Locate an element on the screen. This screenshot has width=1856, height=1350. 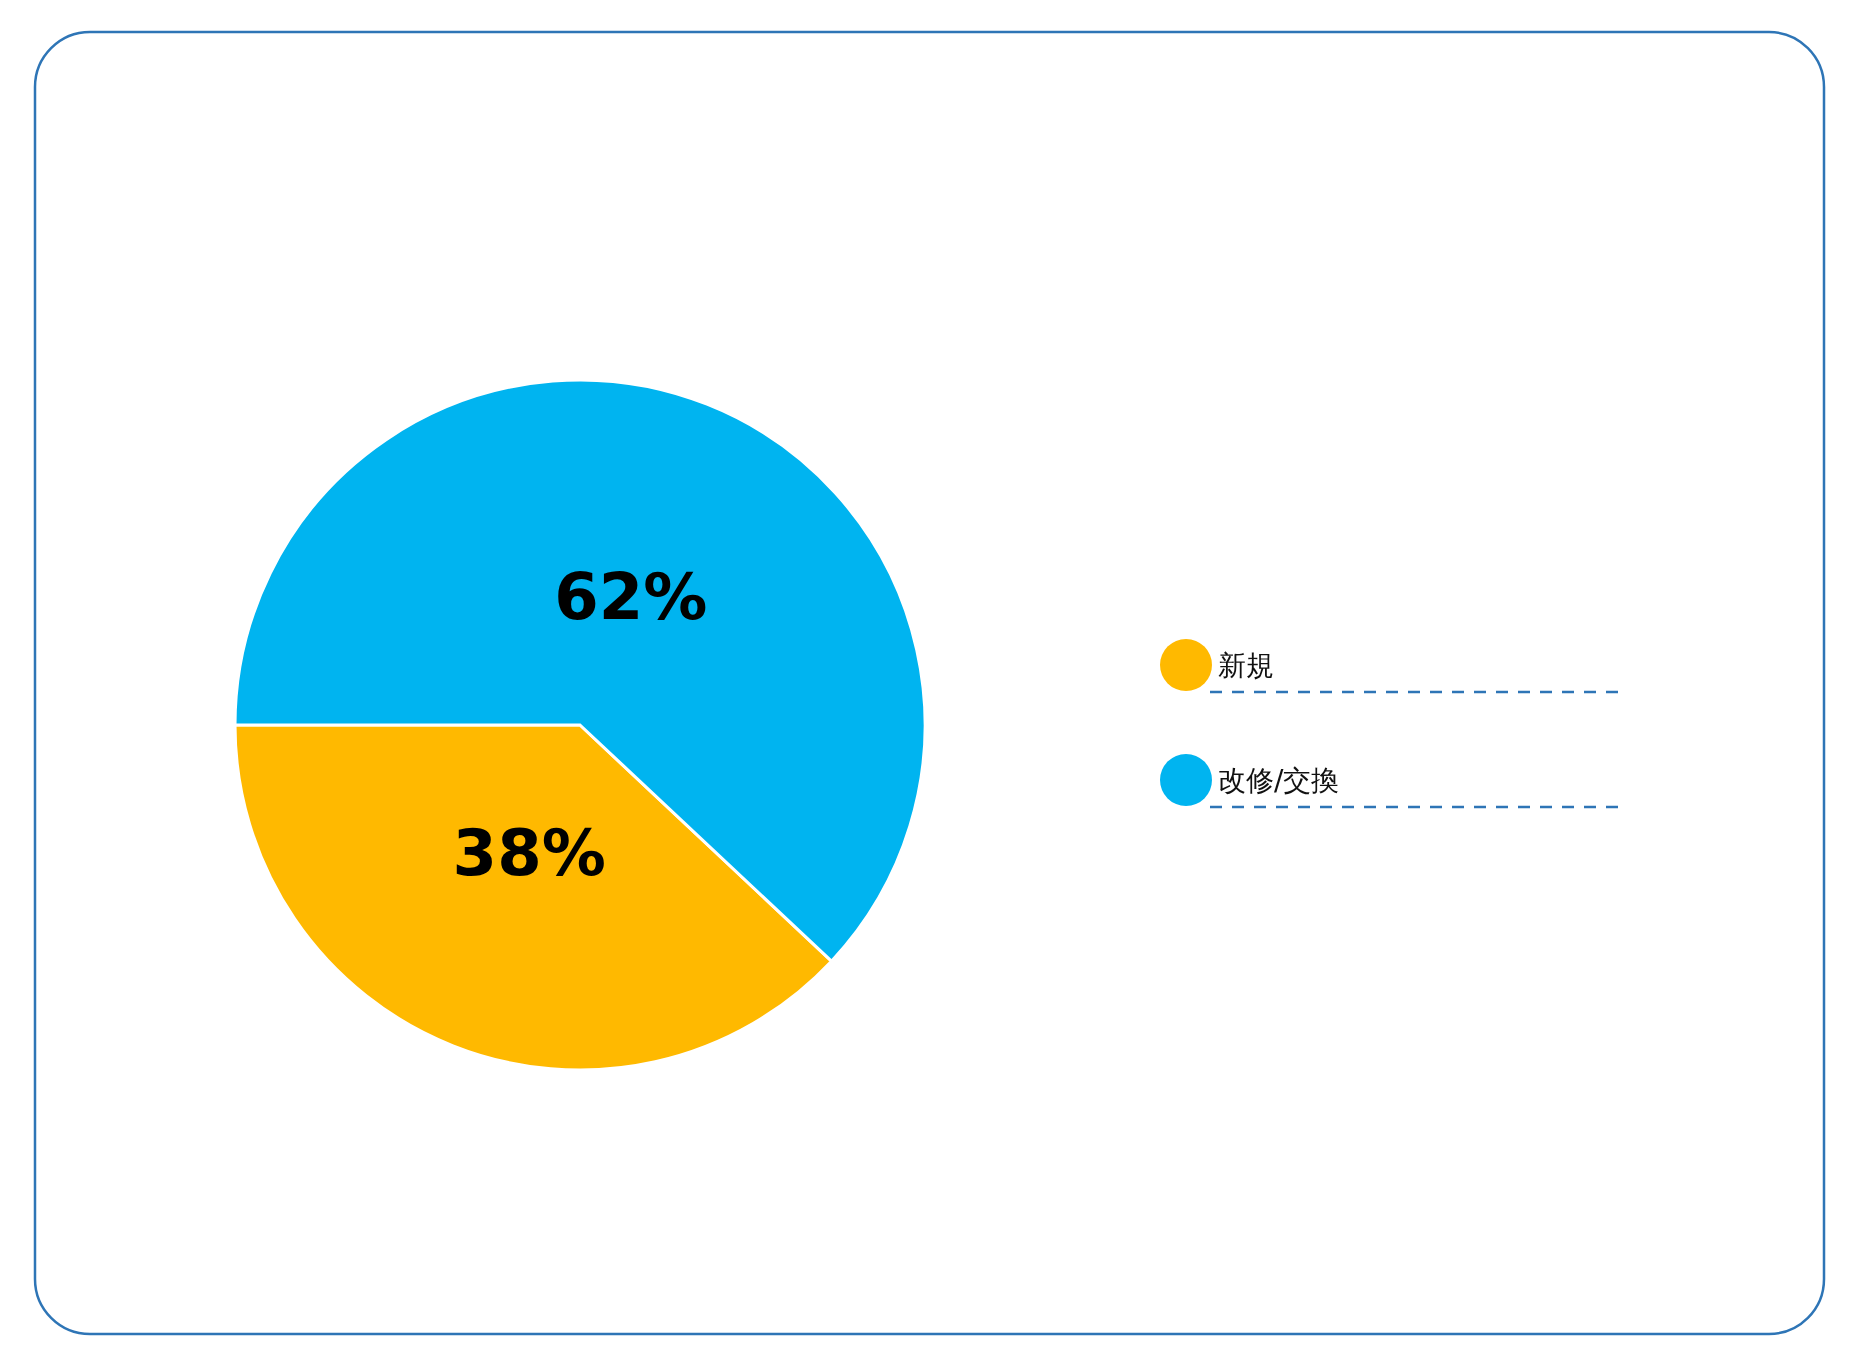
legend-label: 新規 is located at coordinates (1246, 665).